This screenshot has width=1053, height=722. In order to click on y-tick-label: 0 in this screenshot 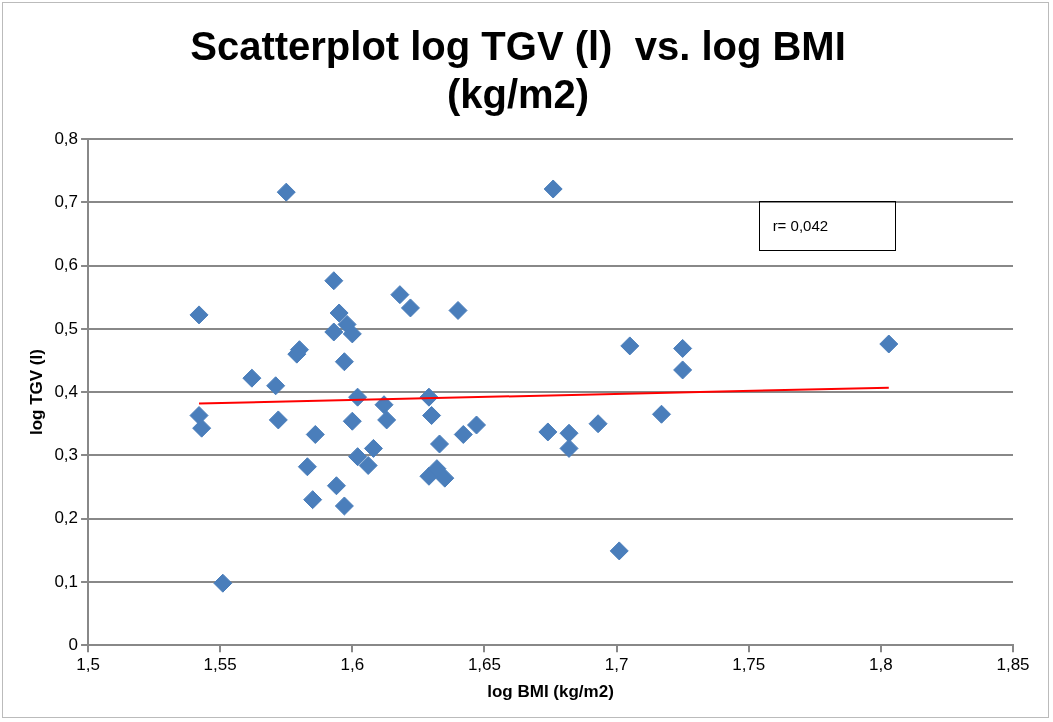, I will do `click(73, 644)`.